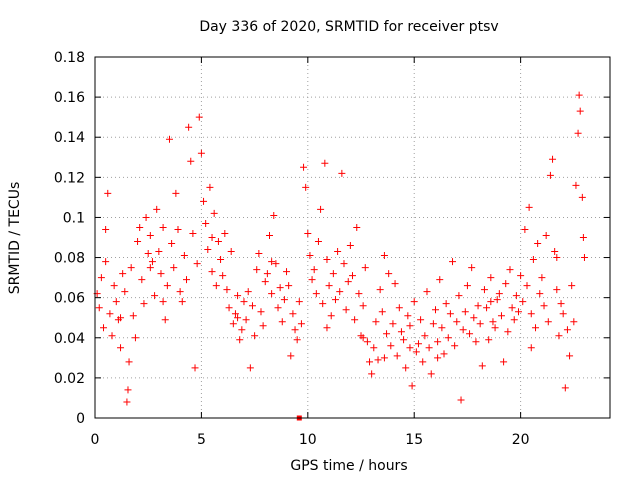 The image size is (640, 480). Describe the element at coordinates (69, 178) in the screenshot. I see `y-tick-label: 0.12` at that location.